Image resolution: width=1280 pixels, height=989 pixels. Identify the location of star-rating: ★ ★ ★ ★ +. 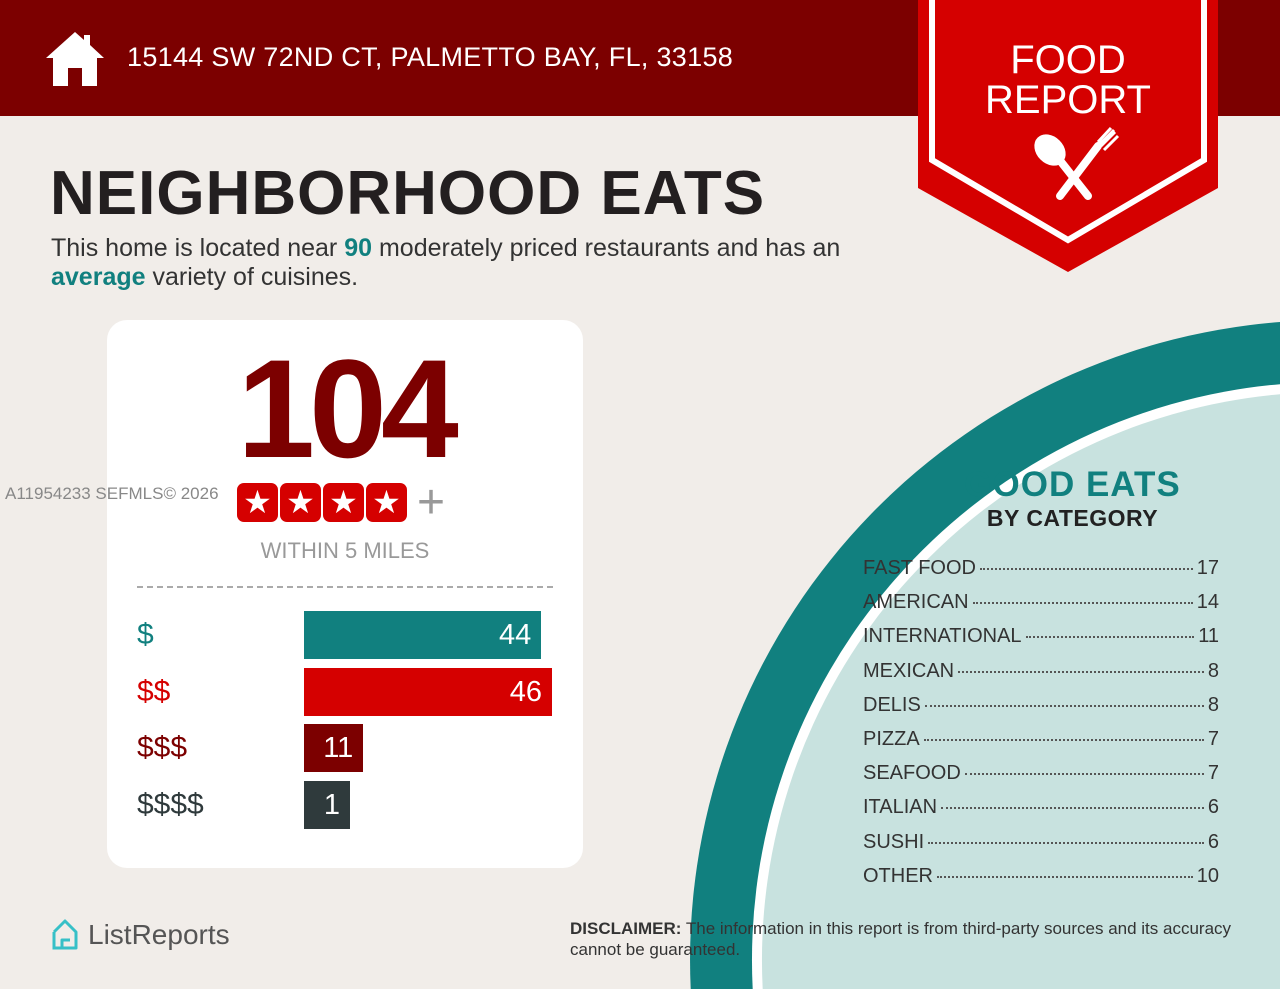
(341, 502).